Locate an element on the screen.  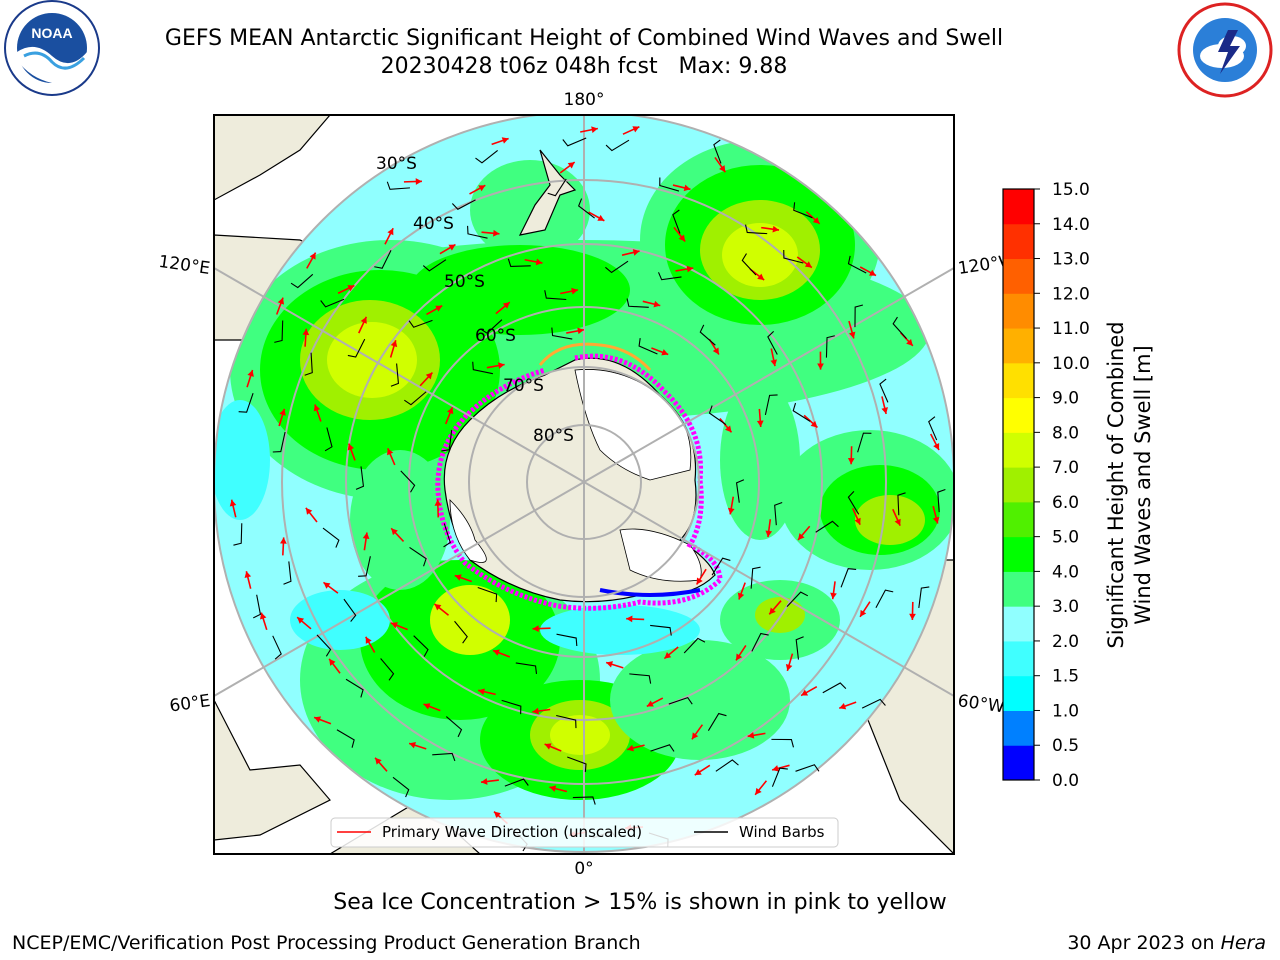
land-australia-north is located at coordinates (272, 158).